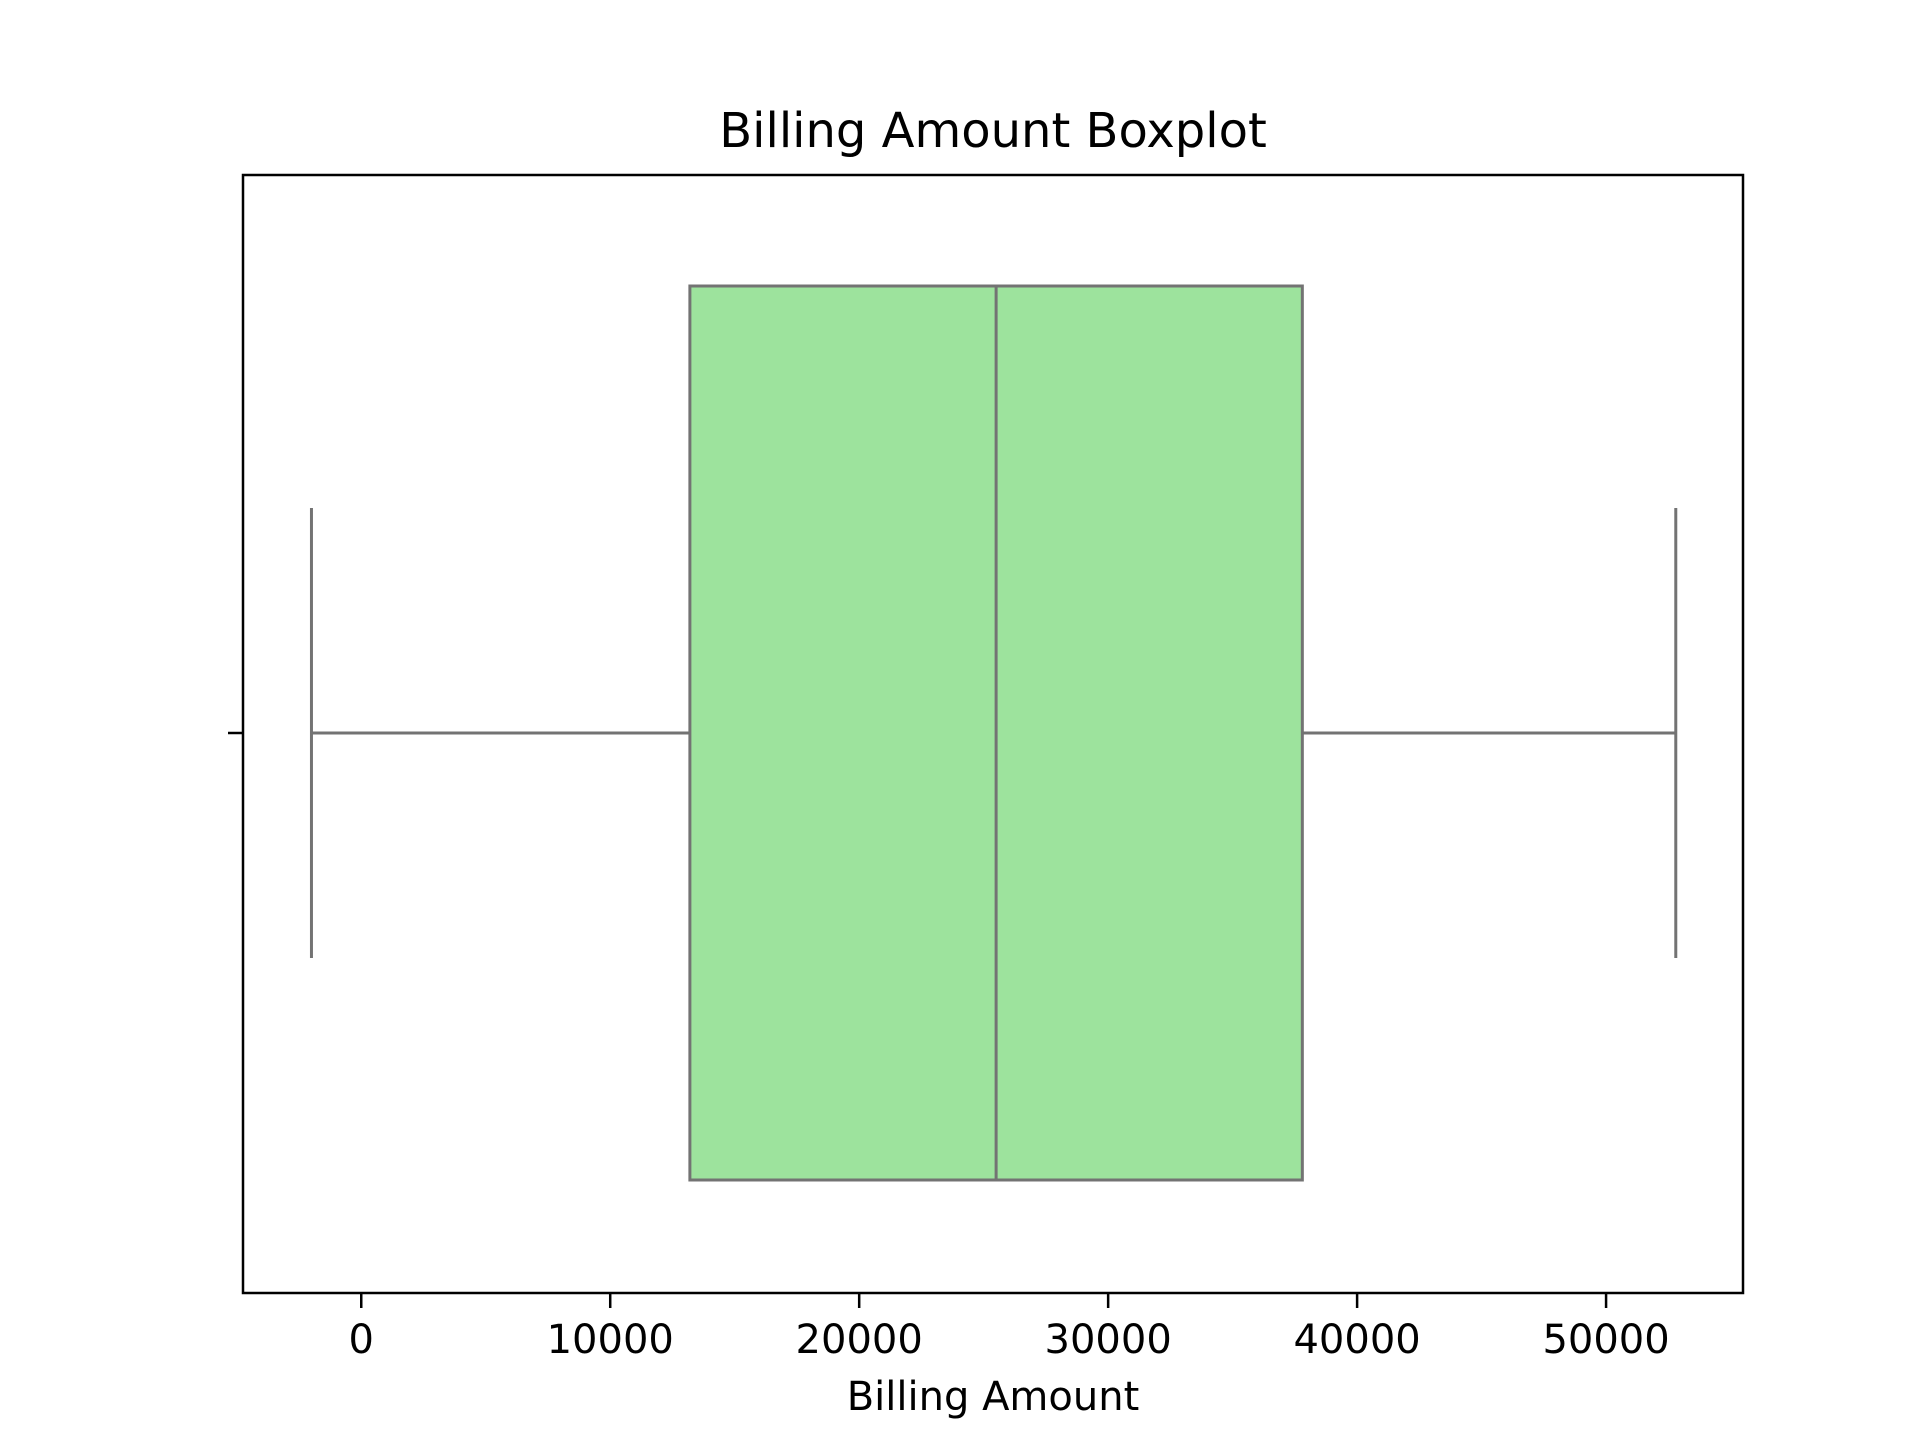  I want to click on x-axis-label: Billing Amount, so click(993, 1397).